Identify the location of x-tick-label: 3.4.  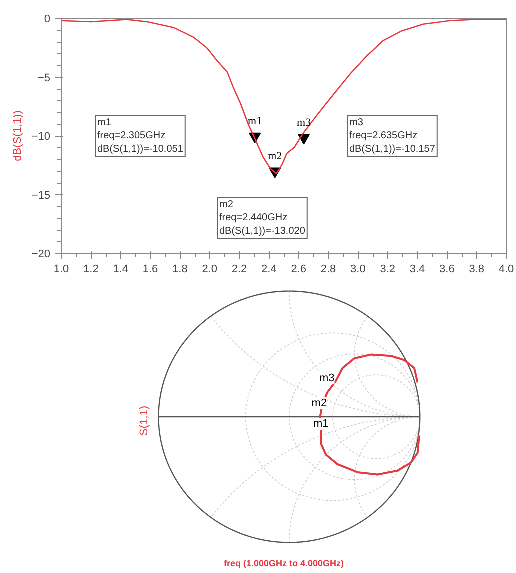
(418, 270).